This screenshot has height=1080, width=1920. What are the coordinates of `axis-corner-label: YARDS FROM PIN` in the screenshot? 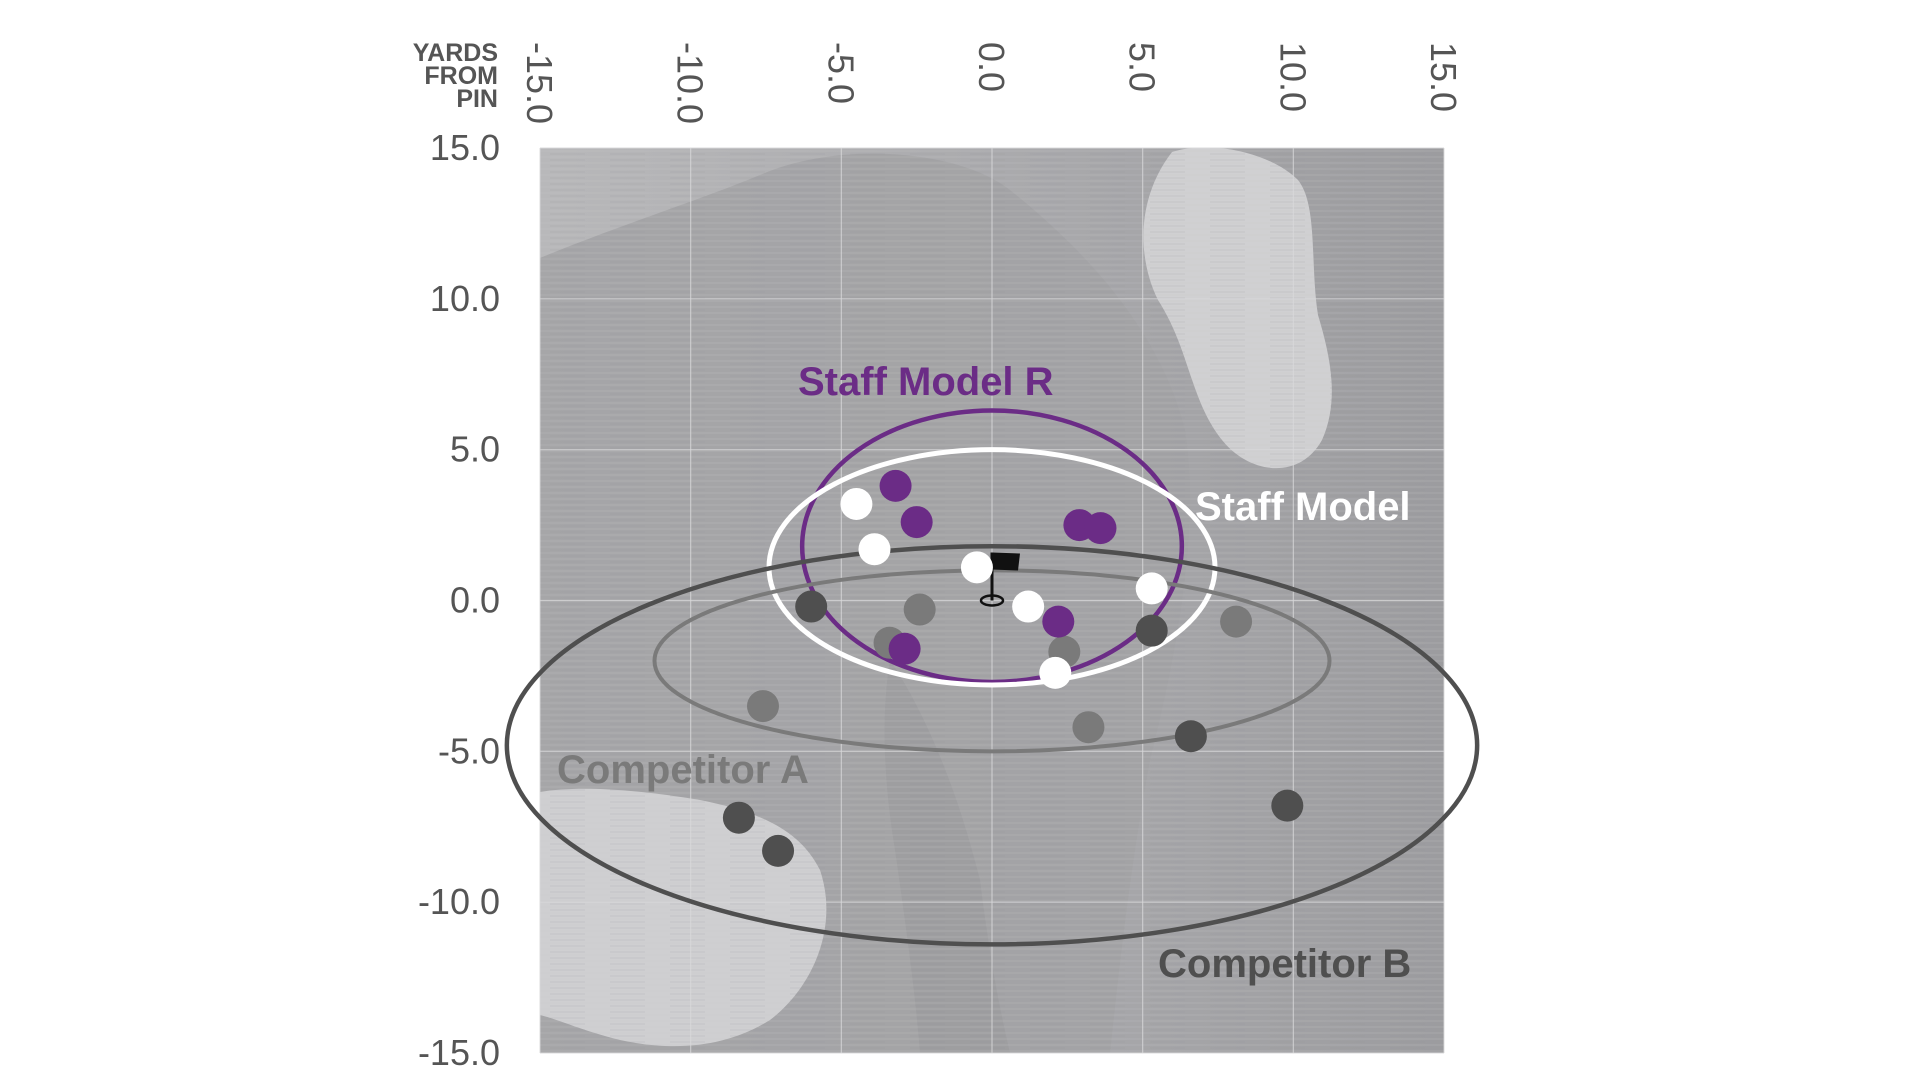 It's located at (455, 76).